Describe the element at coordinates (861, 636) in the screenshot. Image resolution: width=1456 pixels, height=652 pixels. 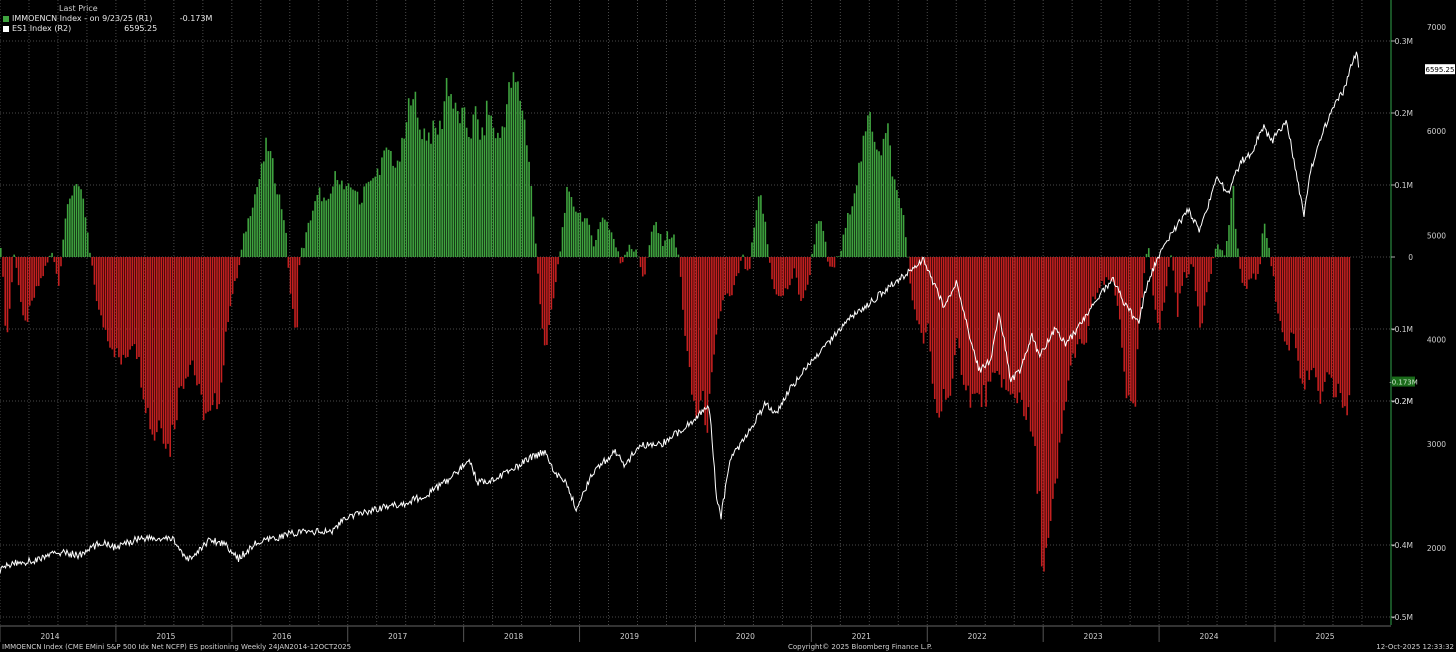
I see `x-axis-tick-label: 2021` at that location.